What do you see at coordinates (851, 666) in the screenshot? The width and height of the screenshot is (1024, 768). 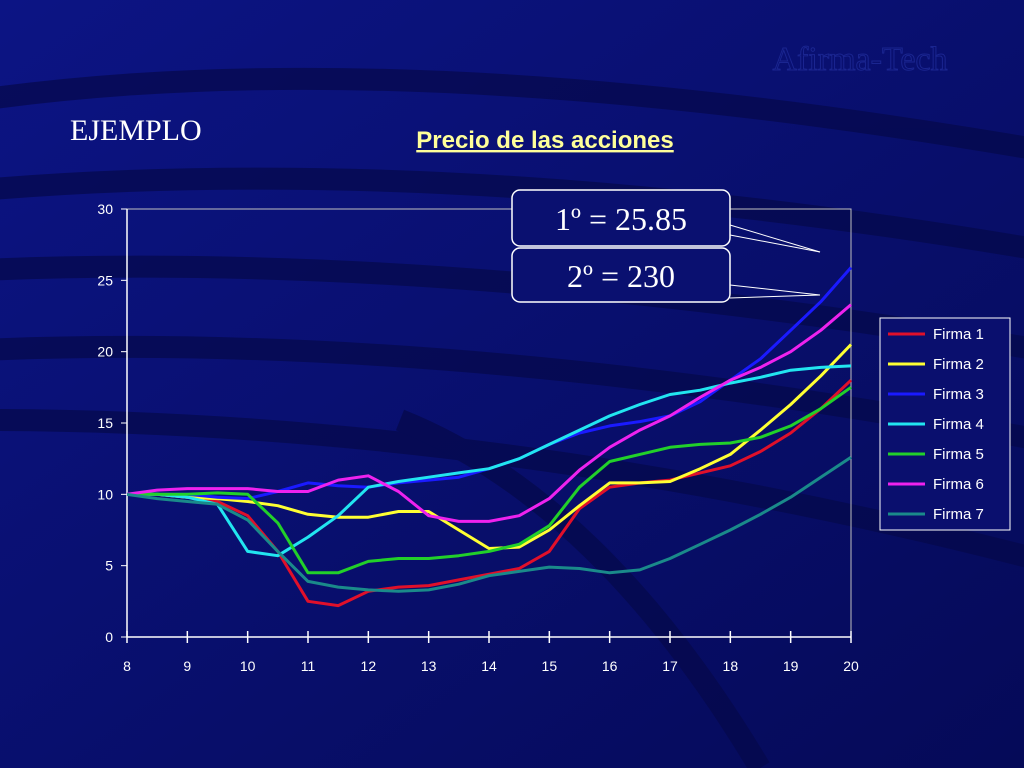 I see `x-tick-label: 20` at bounding box center [851, 666].